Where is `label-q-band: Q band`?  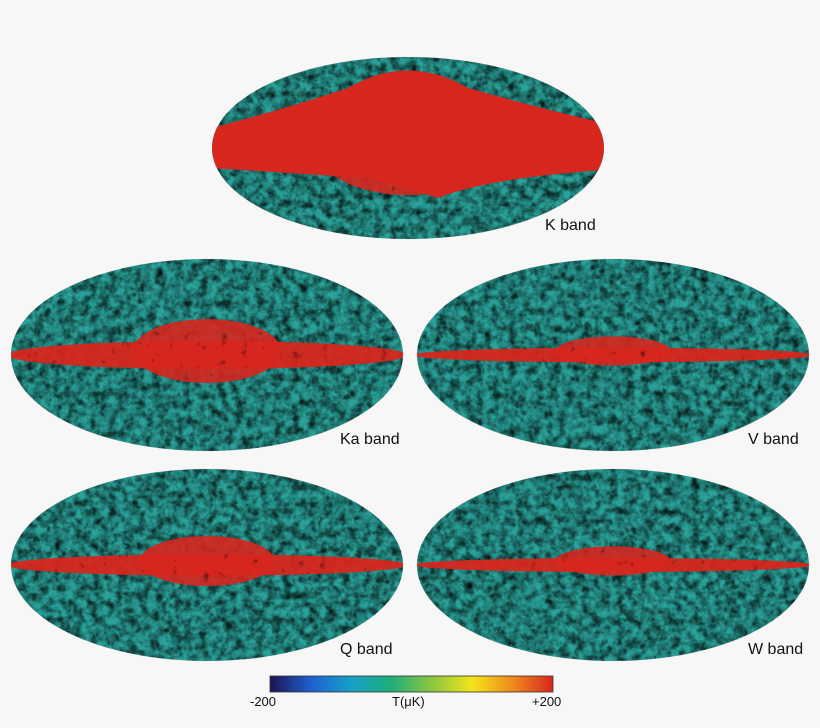
label-q-band: Q band is located at coordinates (366, 649).